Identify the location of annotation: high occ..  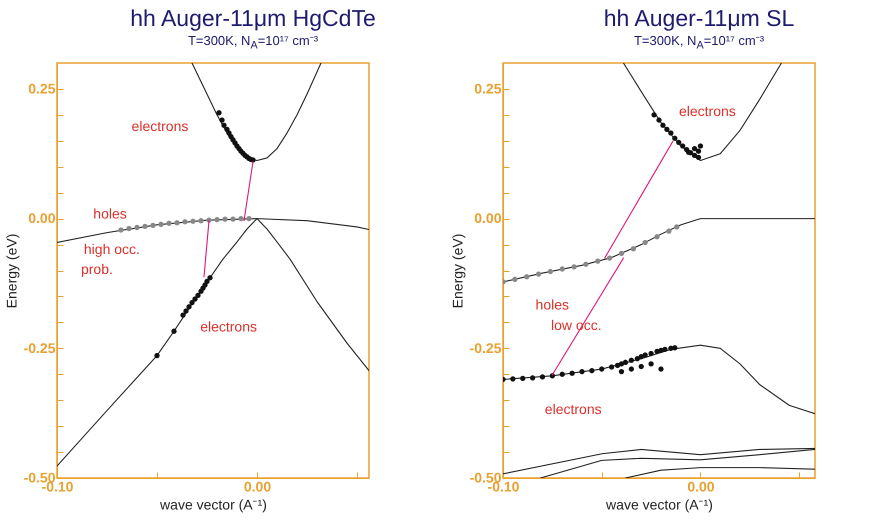
(112, 248).